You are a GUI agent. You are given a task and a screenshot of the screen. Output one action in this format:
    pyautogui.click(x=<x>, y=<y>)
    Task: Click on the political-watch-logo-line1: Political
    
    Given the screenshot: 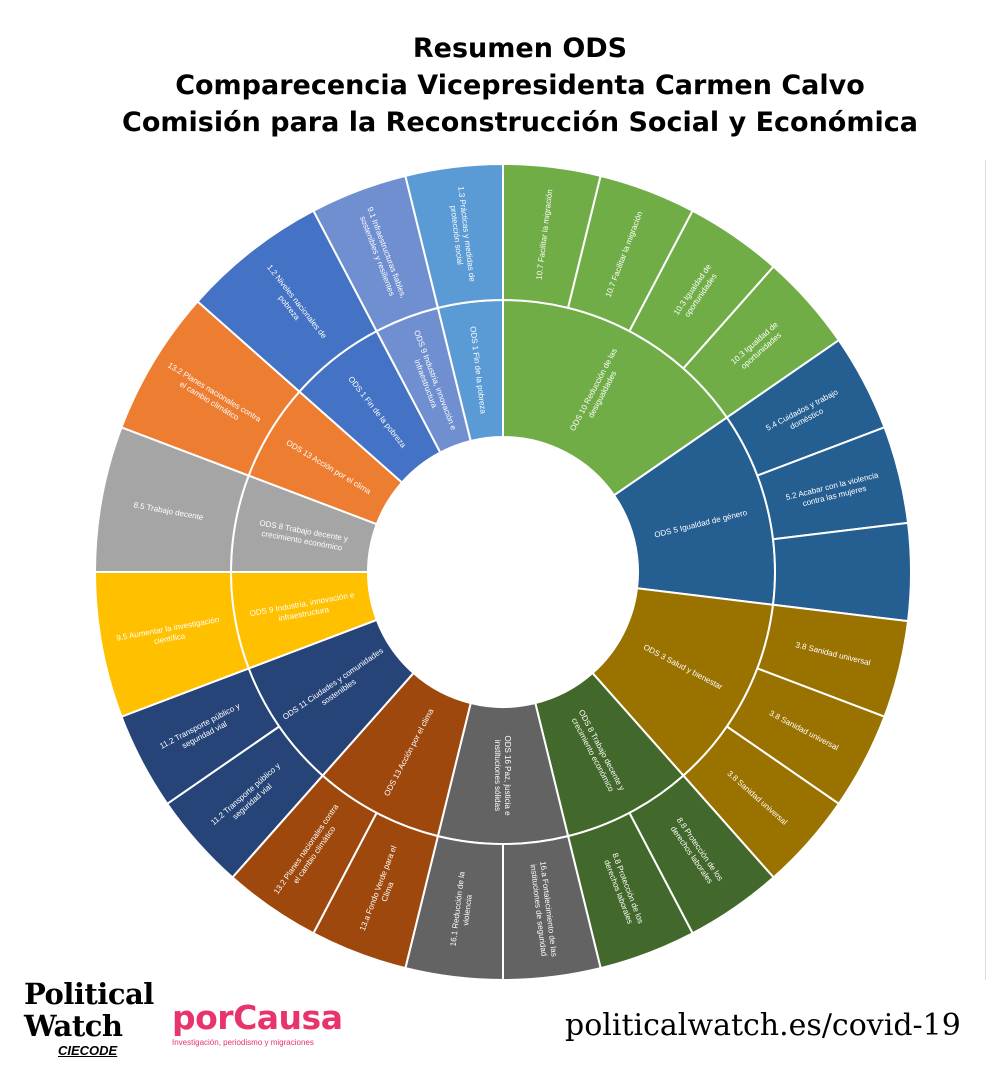 What is the action you would take?
    pyautogui.click(x=89, y=994)
    